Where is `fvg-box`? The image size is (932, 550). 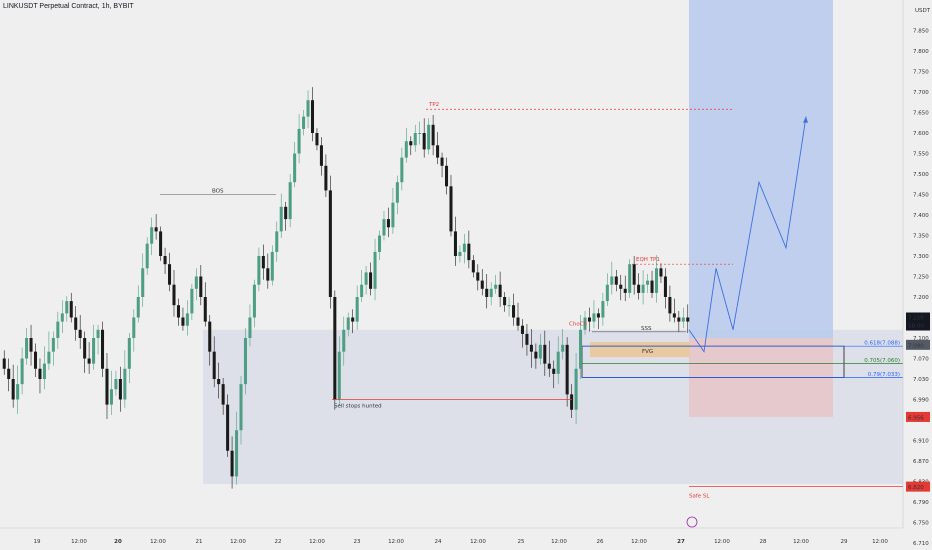
fvg-box is located at coordinates (640, 350).